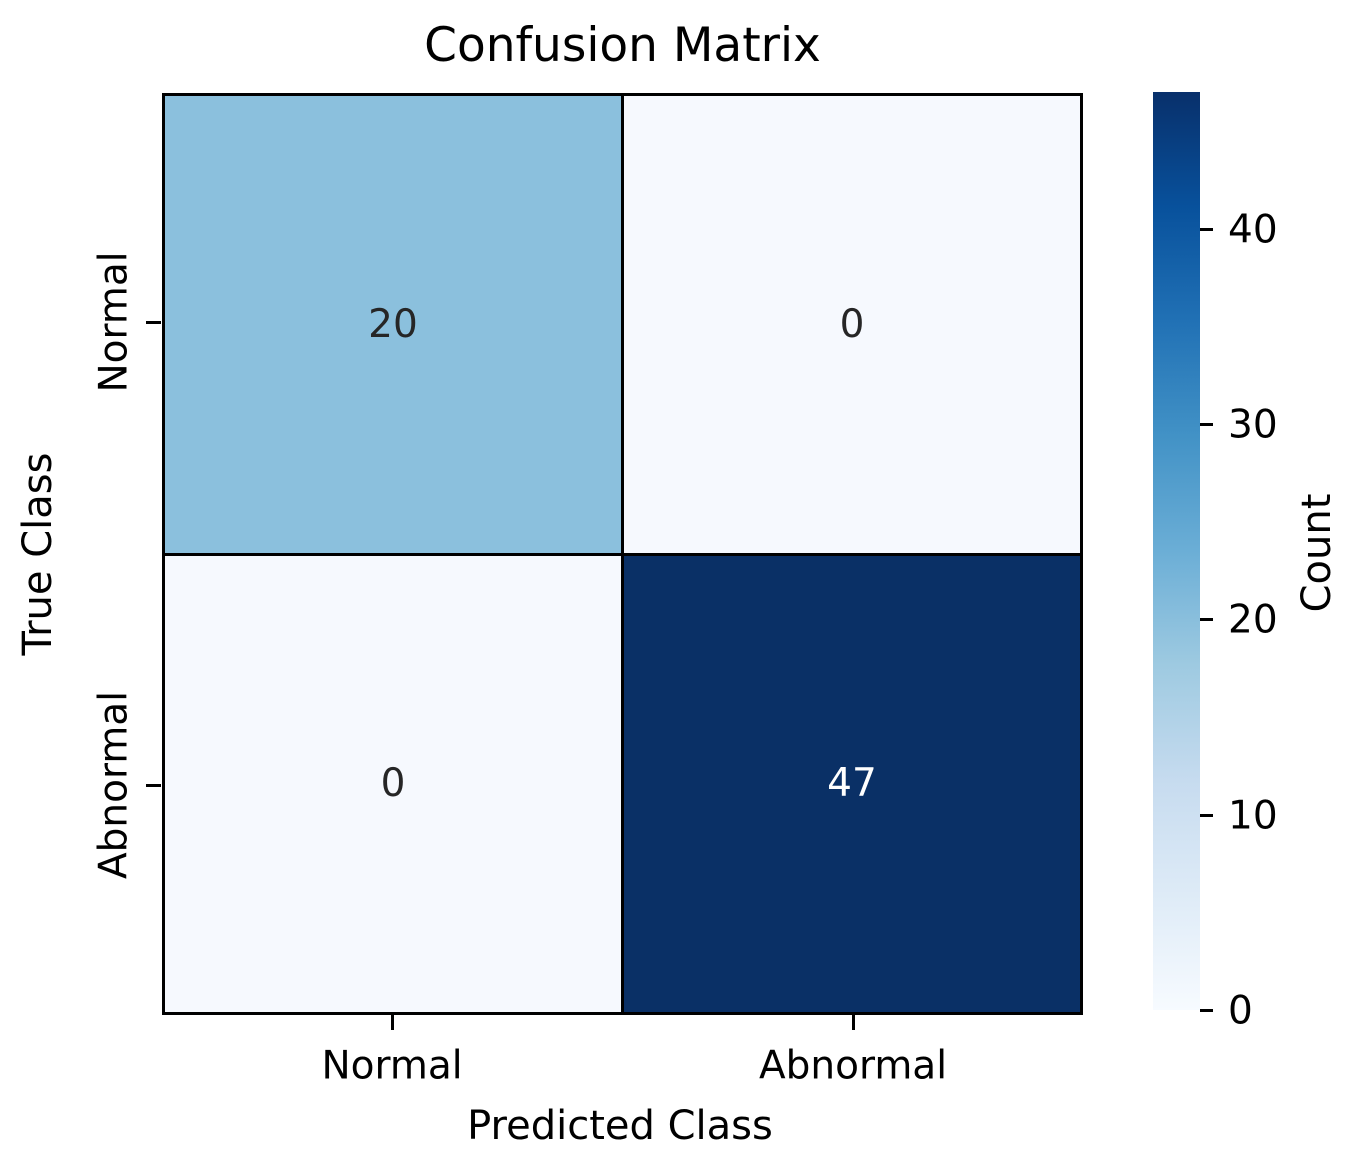 This screenshot has width=1370, height=1176. Describe the element at coordinates (852, 783) in the screenshot. I see `heatmap-cell-true-abnormal-pred-abnormal: 47` at that location.